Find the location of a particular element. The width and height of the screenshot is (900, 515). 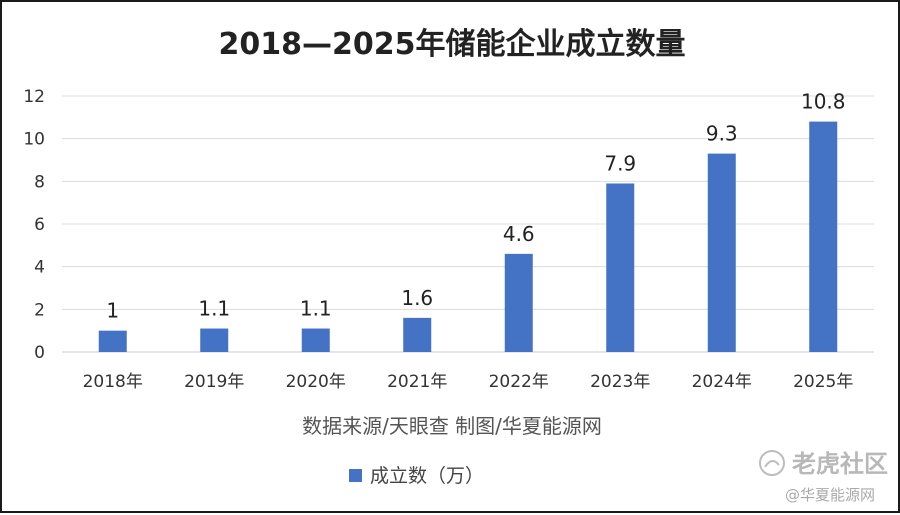

y-tick-label: 4 is located at coordinates (39, 268).